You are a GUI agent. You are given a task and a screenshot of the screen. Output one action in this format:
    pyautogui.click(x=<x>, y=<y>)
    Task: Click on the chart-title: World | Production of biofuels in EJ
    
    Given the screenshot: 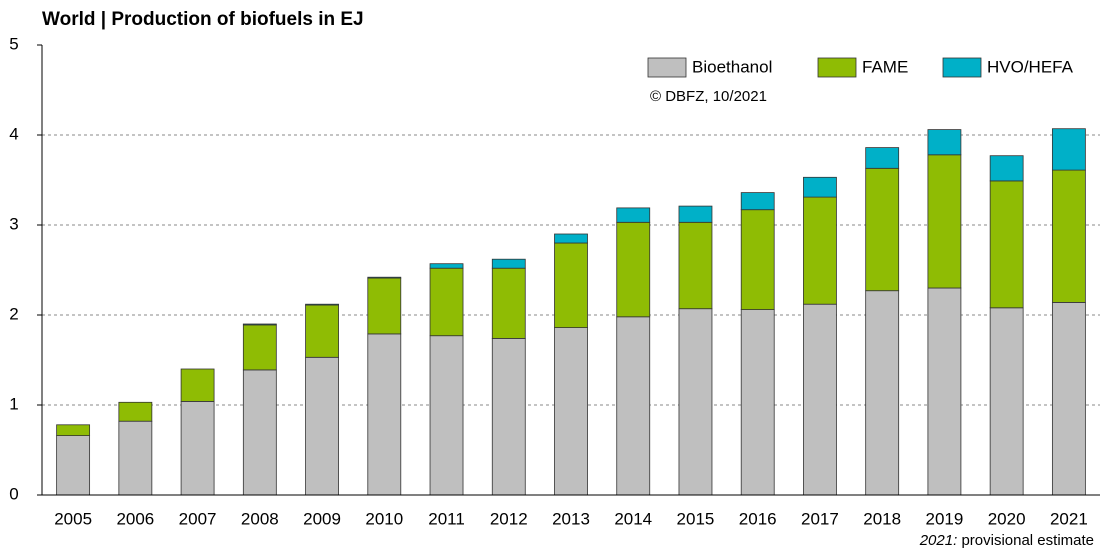 What is the action you would take?
    pyautogui.click(x=203, y=19)
    